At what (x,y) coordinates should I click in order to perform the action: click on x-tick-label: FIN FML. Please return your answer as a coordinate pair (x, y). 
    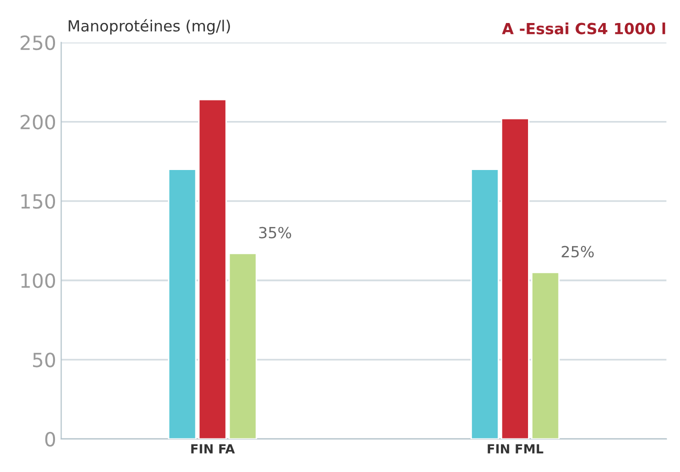
    Looking at the image, I should click on (516, 449).